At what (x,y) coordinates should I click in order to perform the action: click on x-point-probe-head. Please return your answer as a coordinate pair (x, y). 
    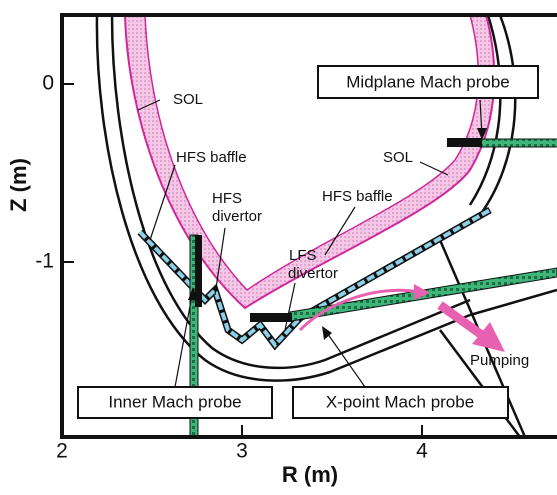
    Looking at the image, I should click on (271, 317).